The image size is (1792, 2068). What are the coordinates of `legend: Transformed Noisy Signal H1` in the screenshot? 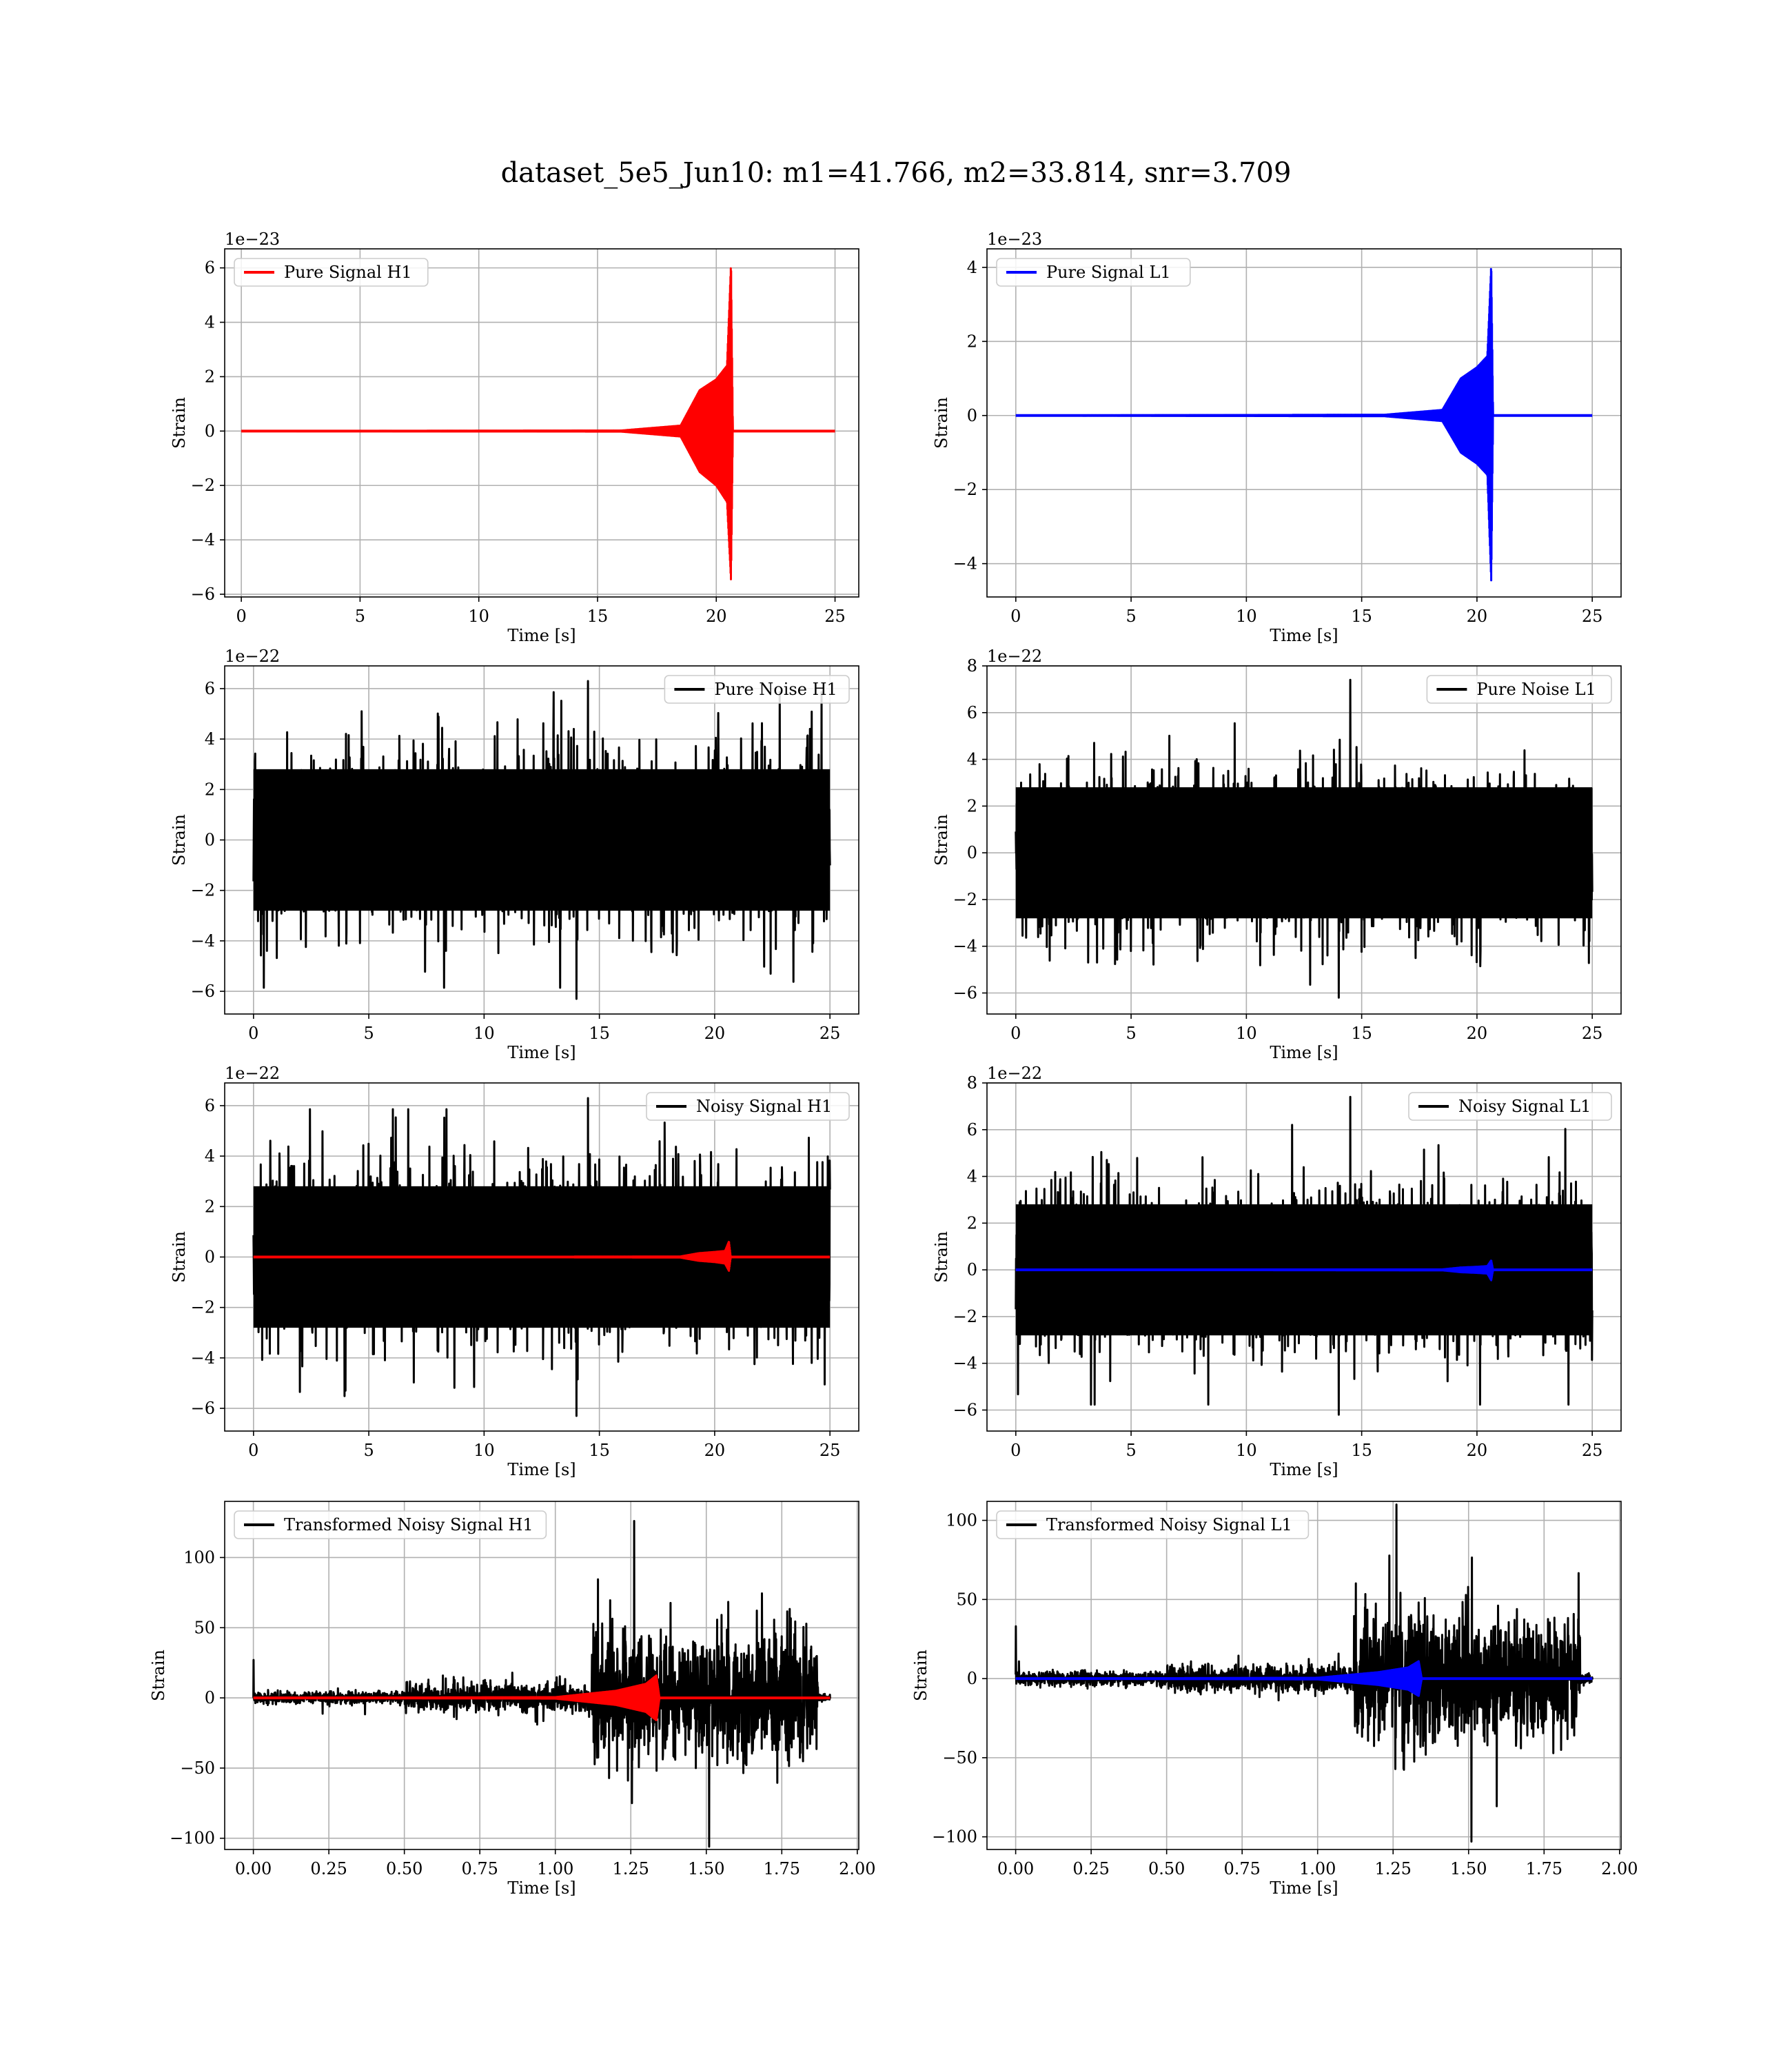 It's located at (391, 1524).